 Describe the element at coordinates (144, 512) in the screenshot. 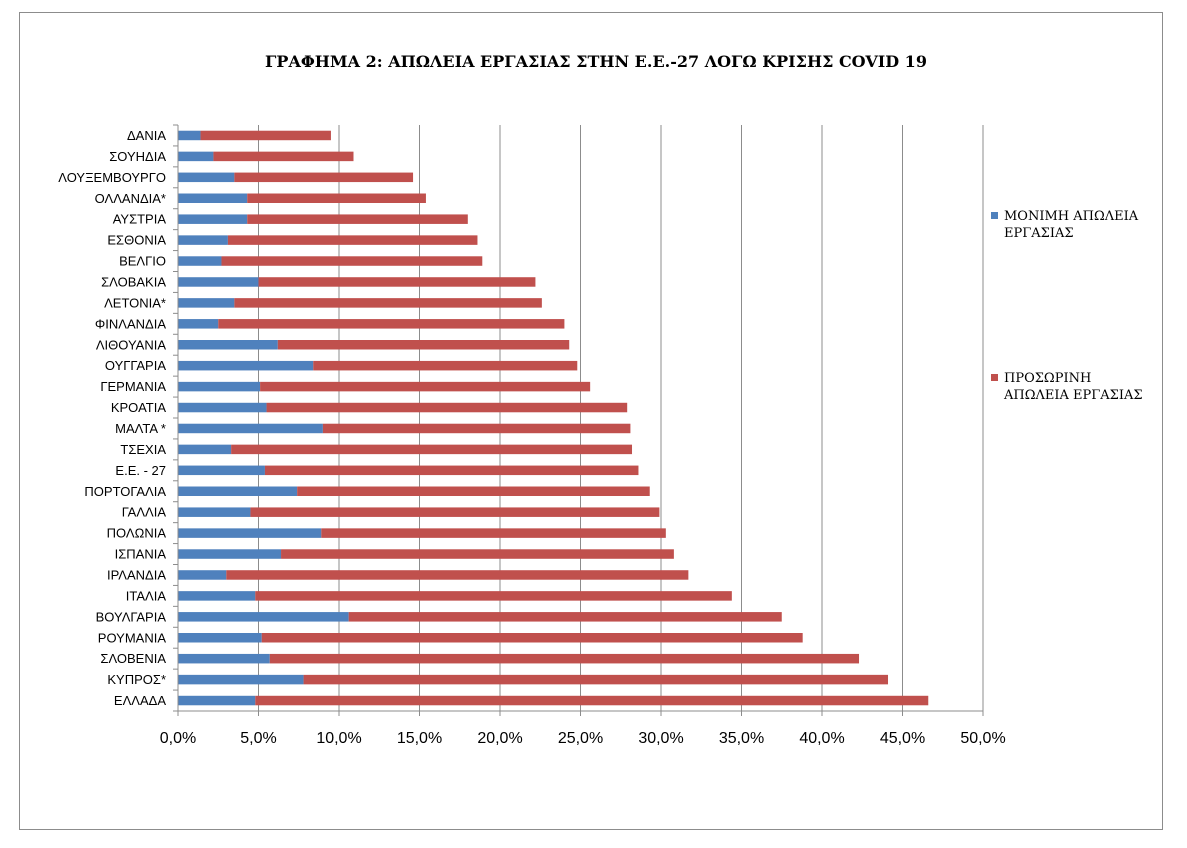

I see `category-label: ΓΑΛΛΙΑ` at that location.